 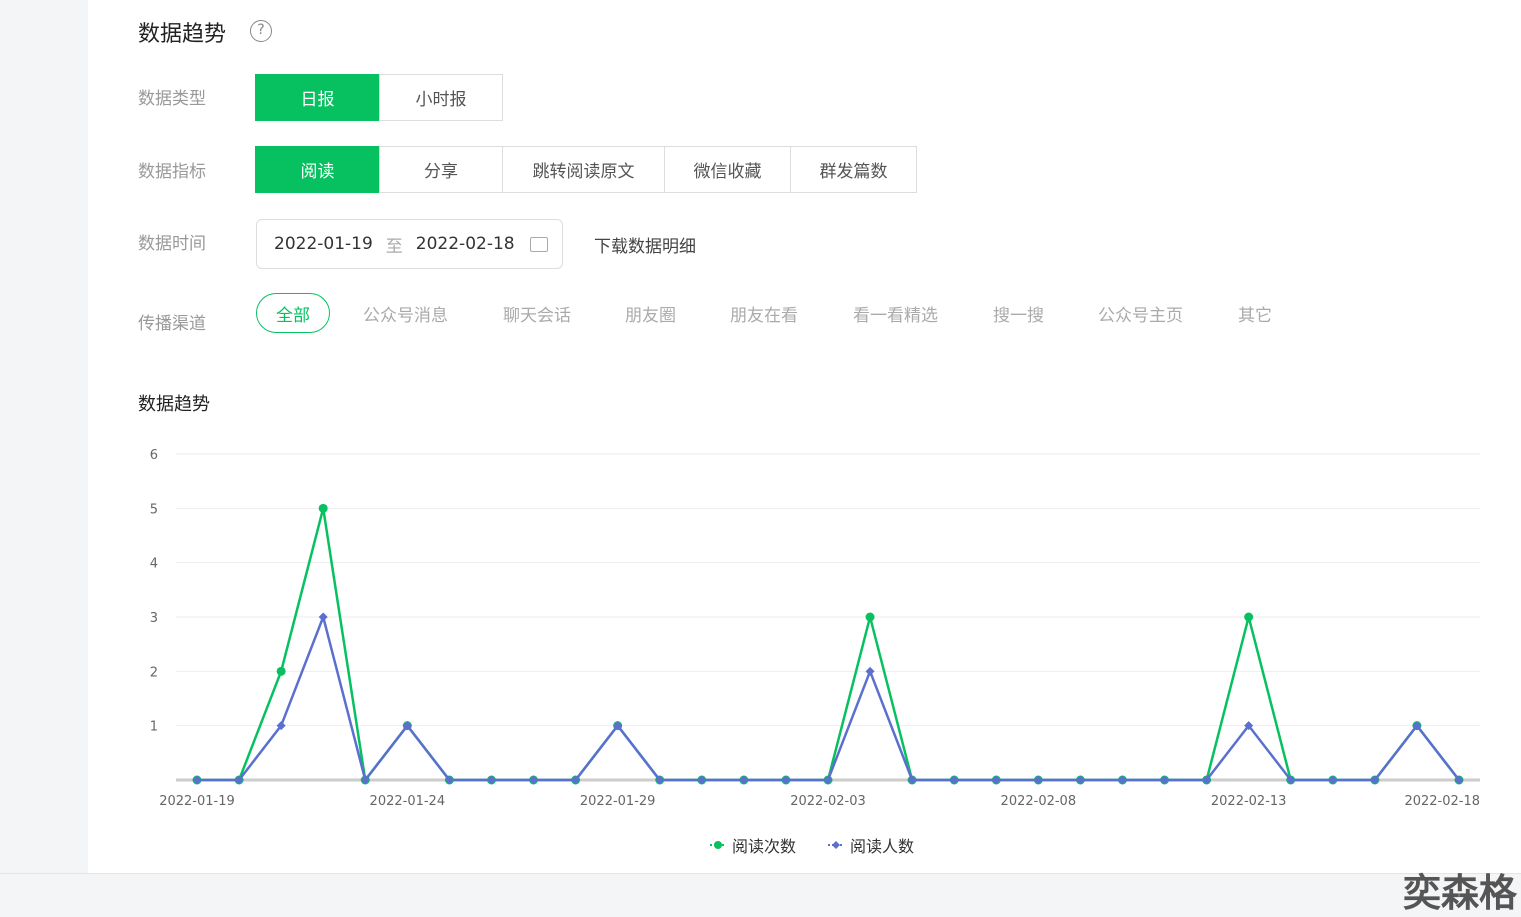 I want to click on channel-other: 其它, so click(x=1255, y=315).